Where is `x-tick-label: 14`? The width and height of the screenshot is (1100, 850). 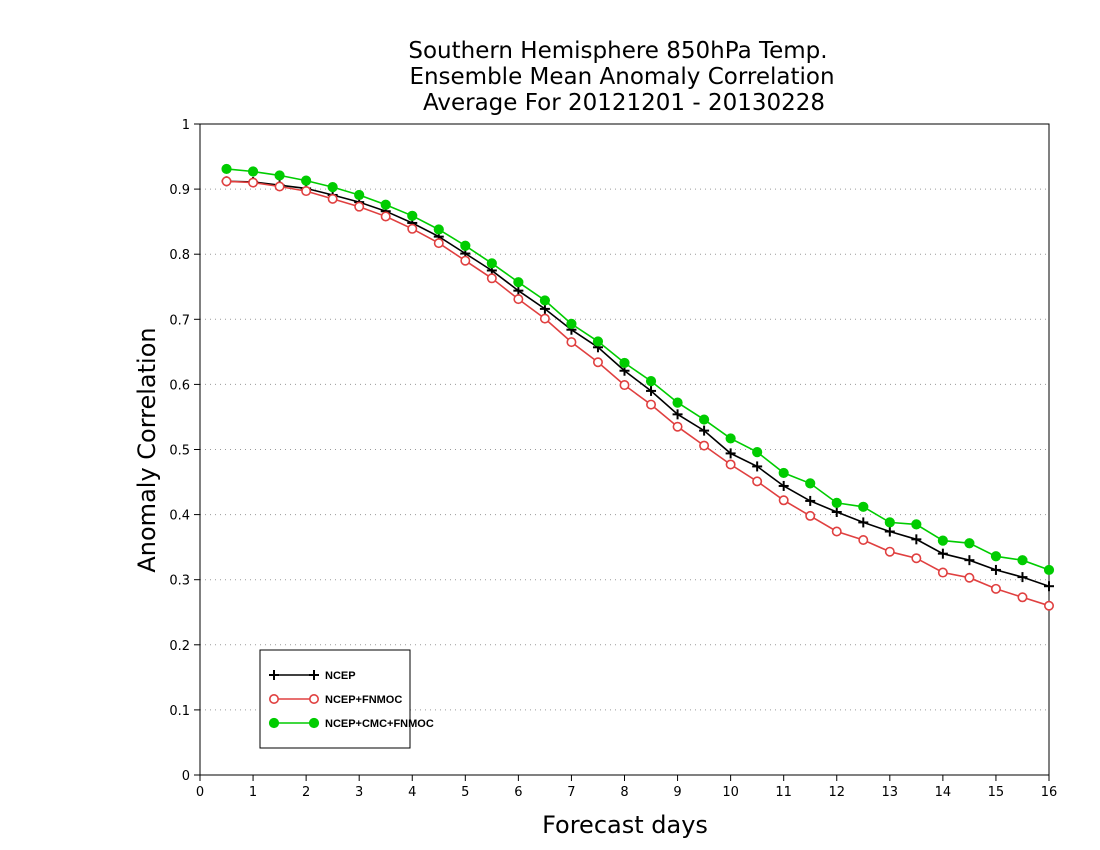 x-tick-label: 14 is located at coordinates (943, 792).